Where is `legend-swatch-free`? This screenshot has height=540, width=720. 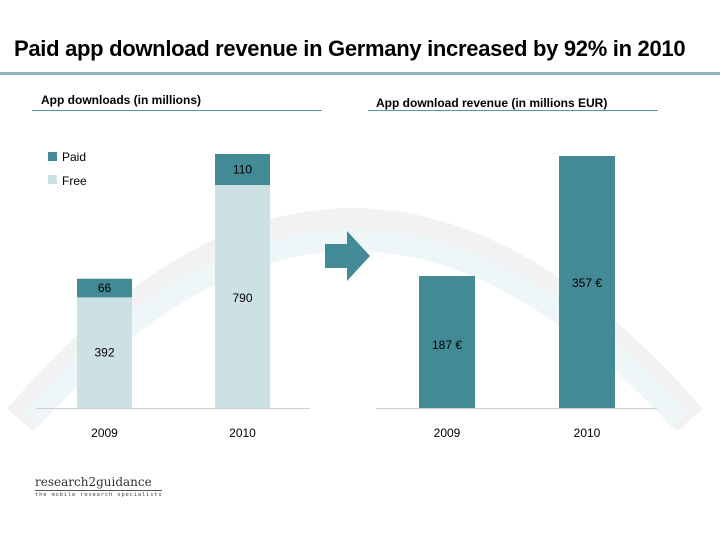 legend-swatch-free is located at coordinates (52, 179).